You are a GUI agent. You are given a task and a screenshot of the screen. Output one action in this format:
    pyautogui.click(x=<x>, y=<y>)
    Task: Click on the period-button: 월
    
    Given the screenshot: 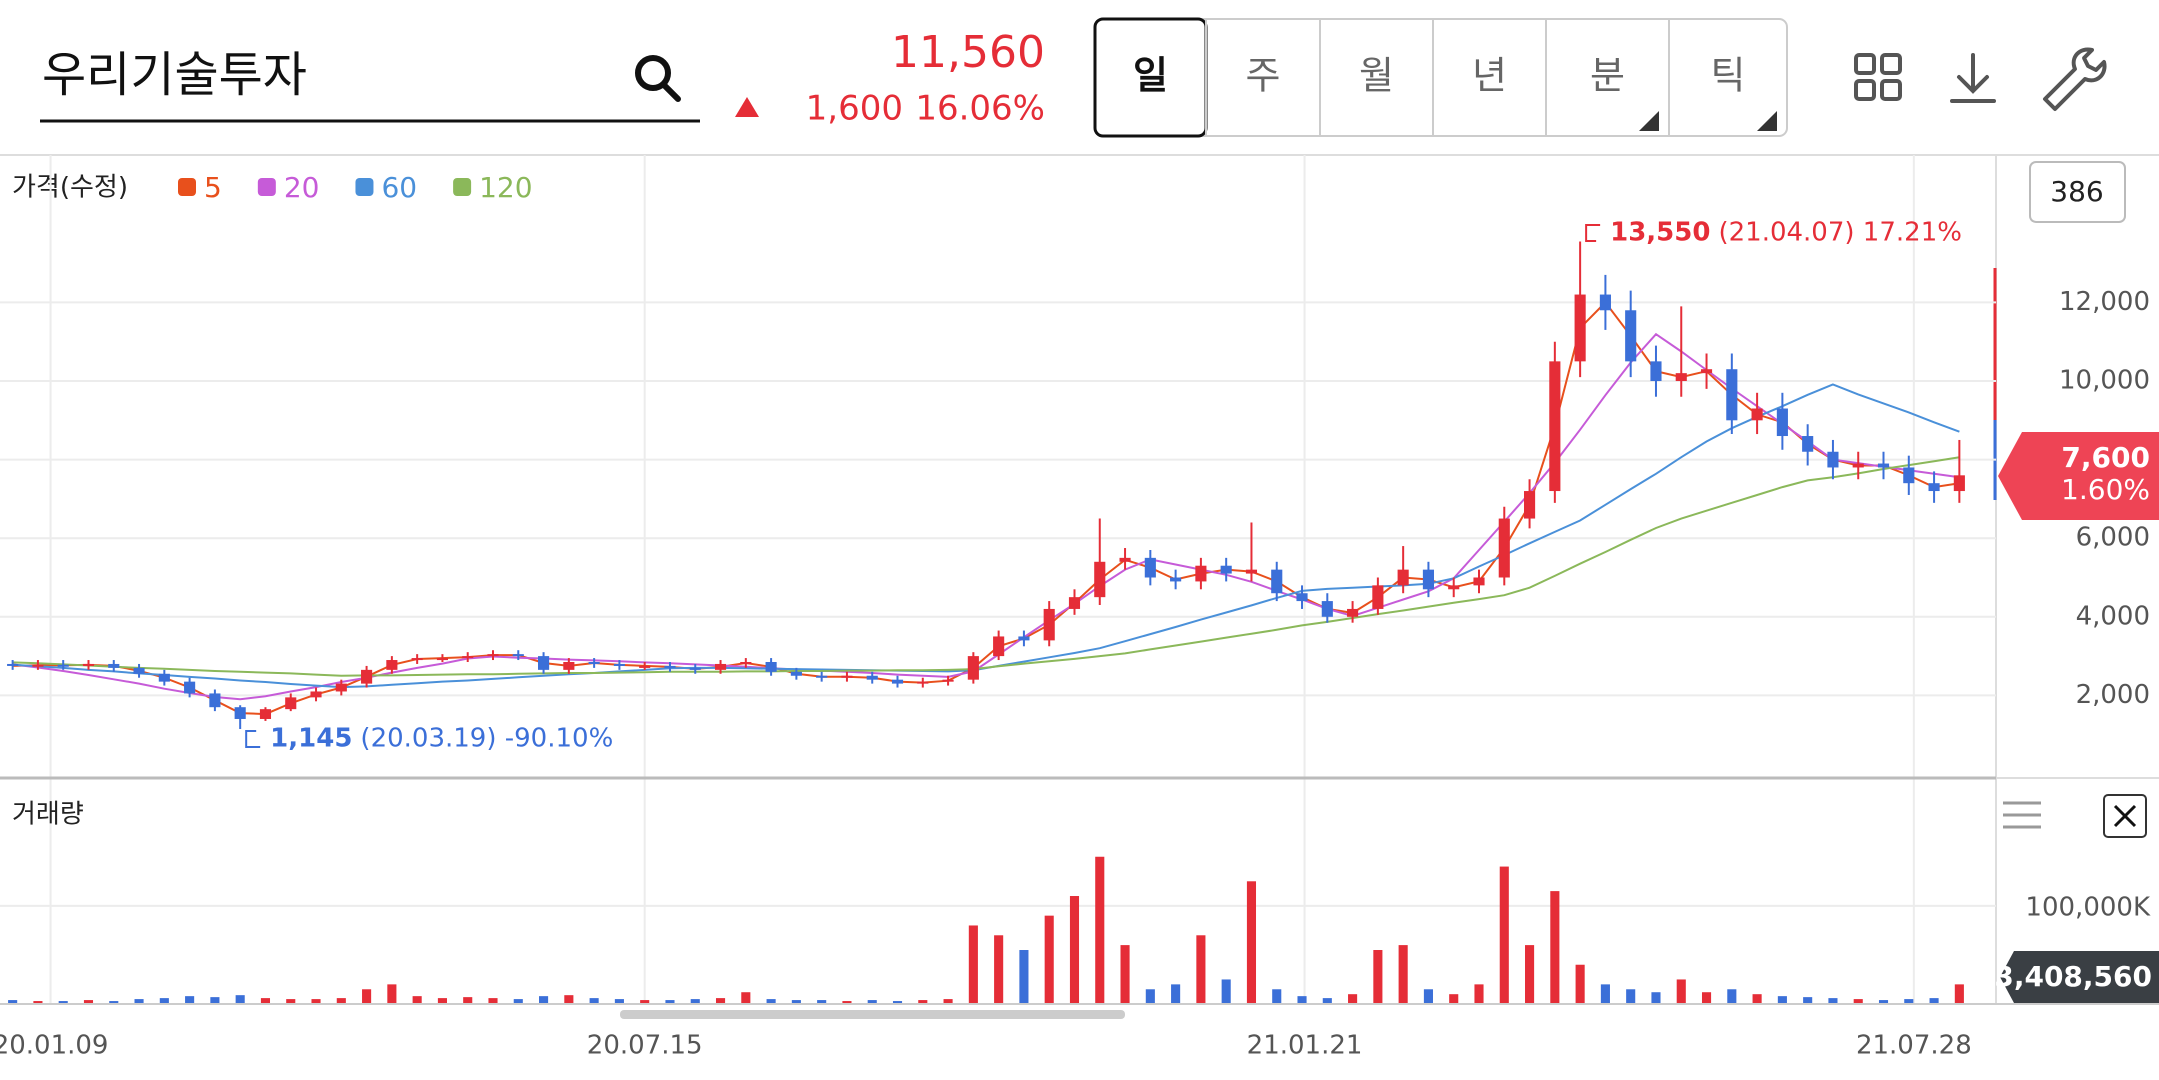 What is the action you would take?
    pyautogui.click(x=1376, y=76)
    